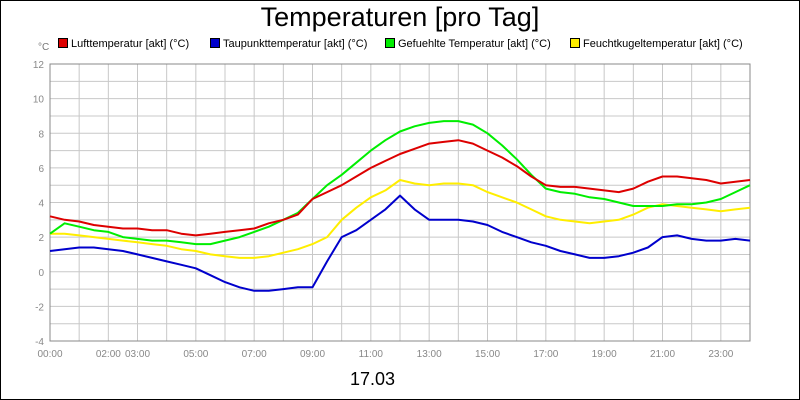  Describe the element at coordinates (44, 47) in the screenshot. I see `y-unit-label: °C` at that location.